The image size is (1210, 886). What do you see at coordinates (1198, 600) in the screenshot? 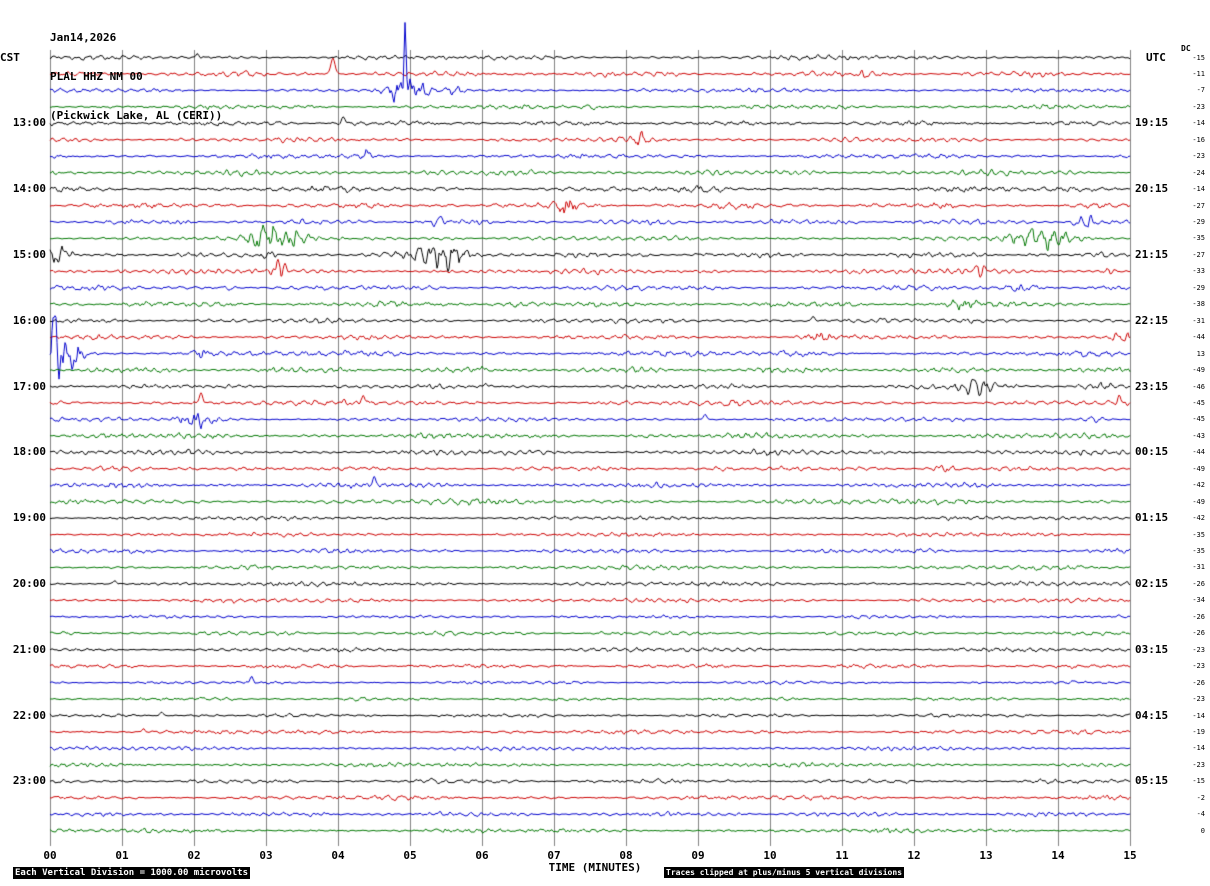
I see `dc-offset-value: -34` at bounding box center [1198, 600].